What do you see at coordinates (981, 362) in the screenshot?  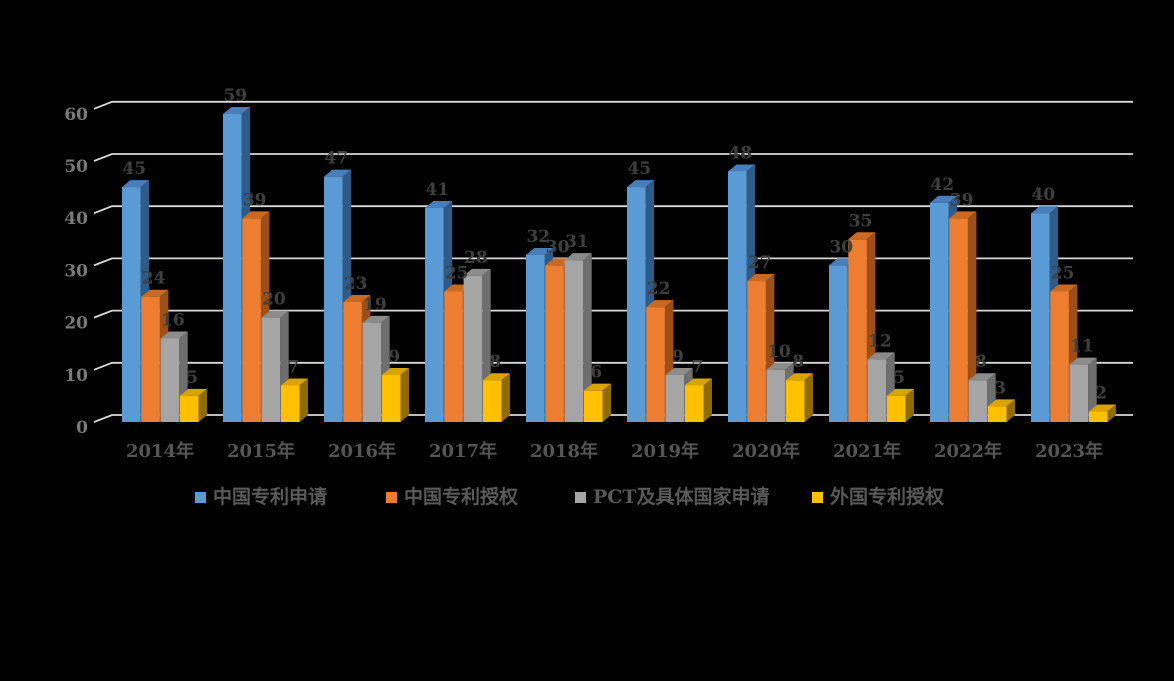 I see `data-label: 8` at bounding box center [981, 362].